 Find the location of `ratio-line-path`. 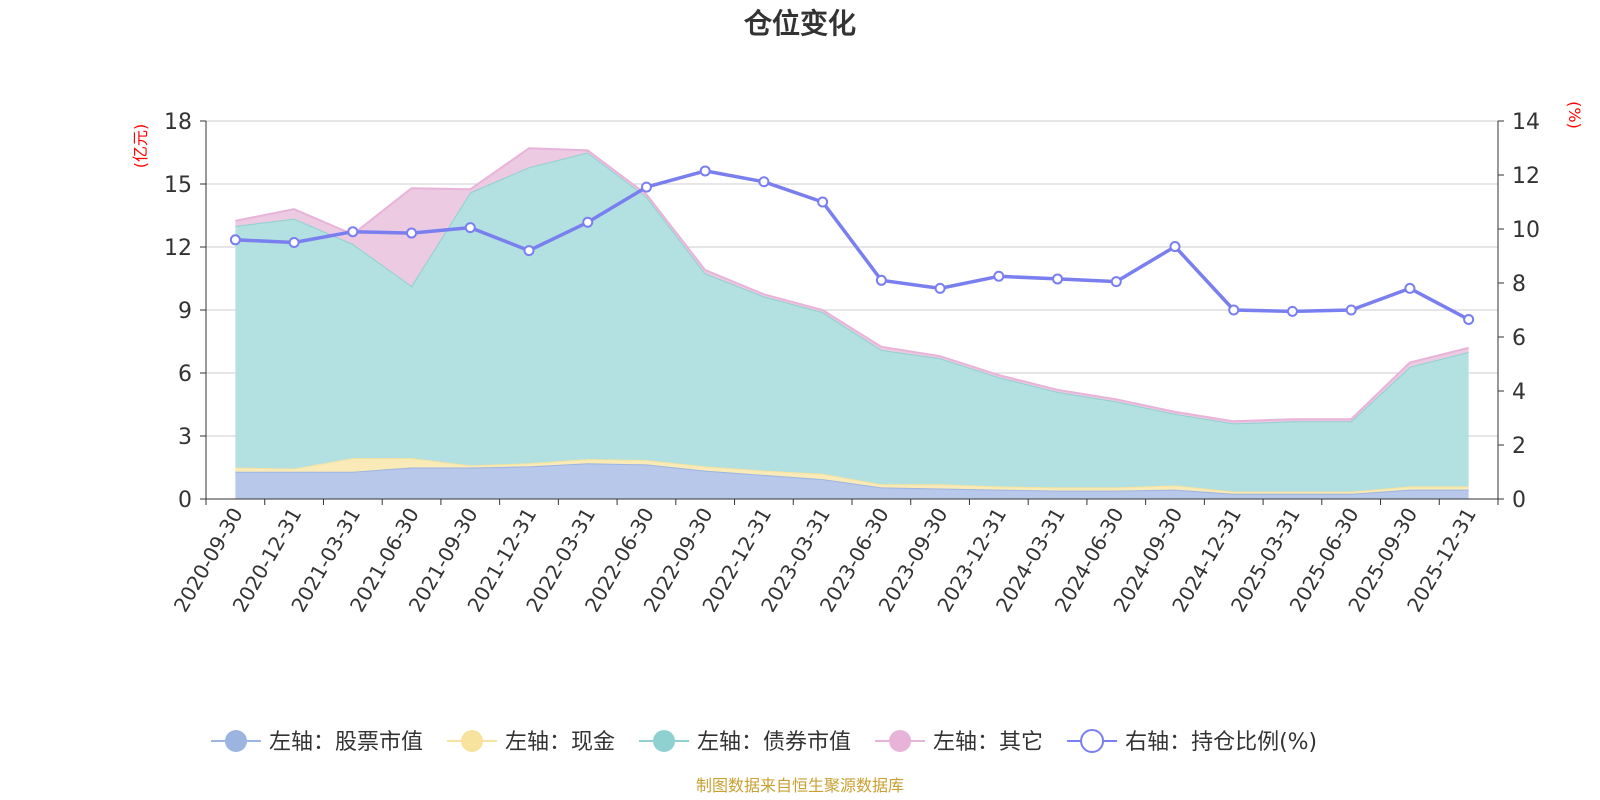

ratio-line-path is located at coordinates (852, 245).